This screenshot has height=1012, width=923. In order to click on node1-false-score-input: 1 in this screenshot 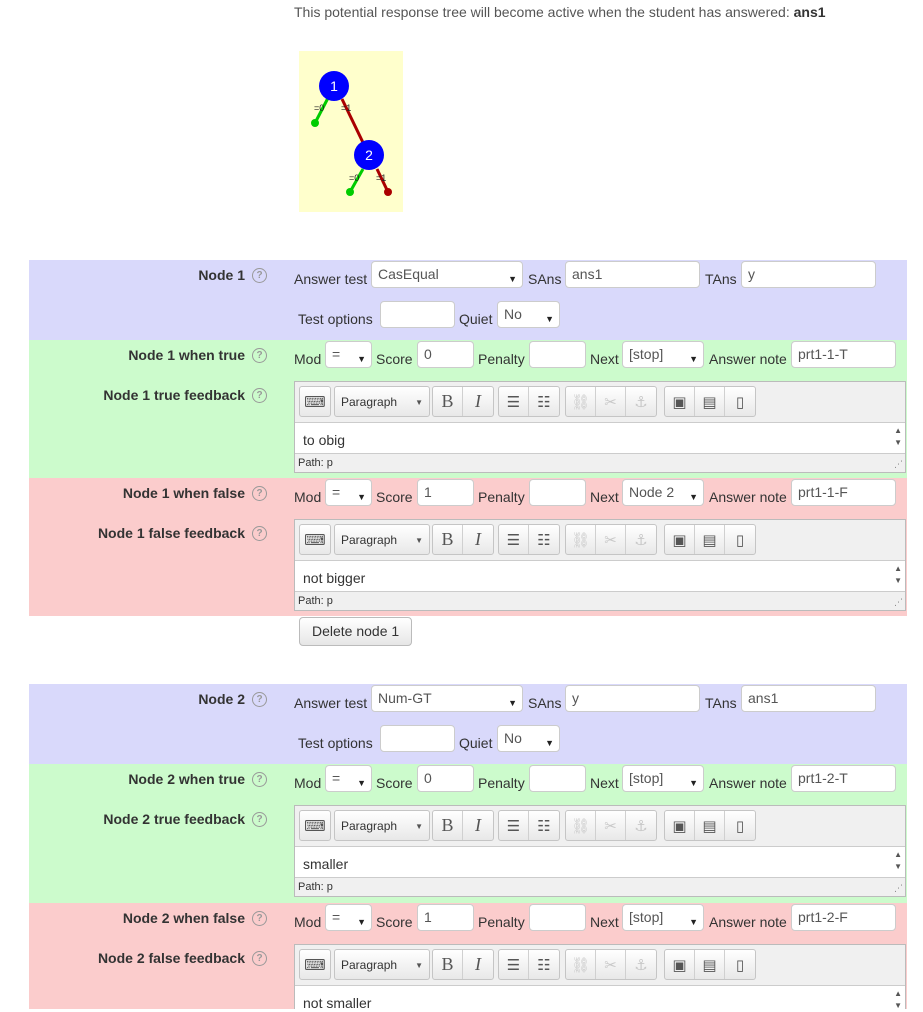, I will do `click(445, 492)`.